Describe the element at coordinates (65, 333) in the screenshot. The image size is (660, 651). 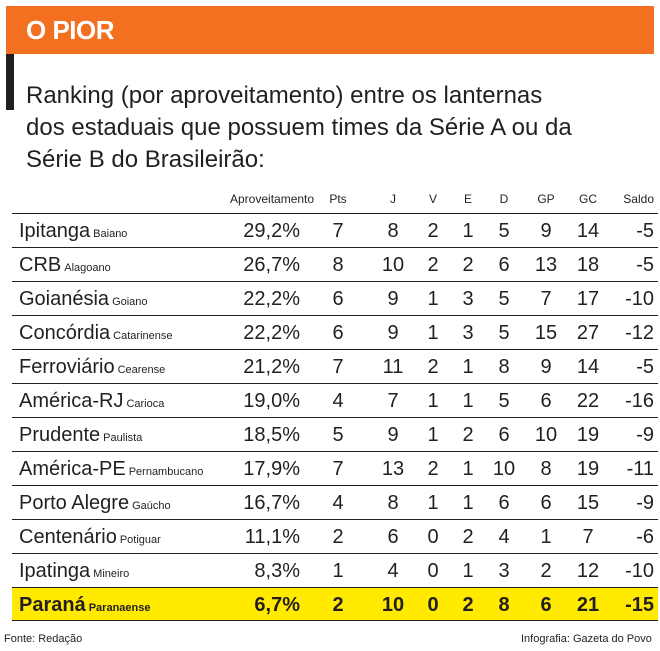
I see `team-name: Concórdia` at that location.